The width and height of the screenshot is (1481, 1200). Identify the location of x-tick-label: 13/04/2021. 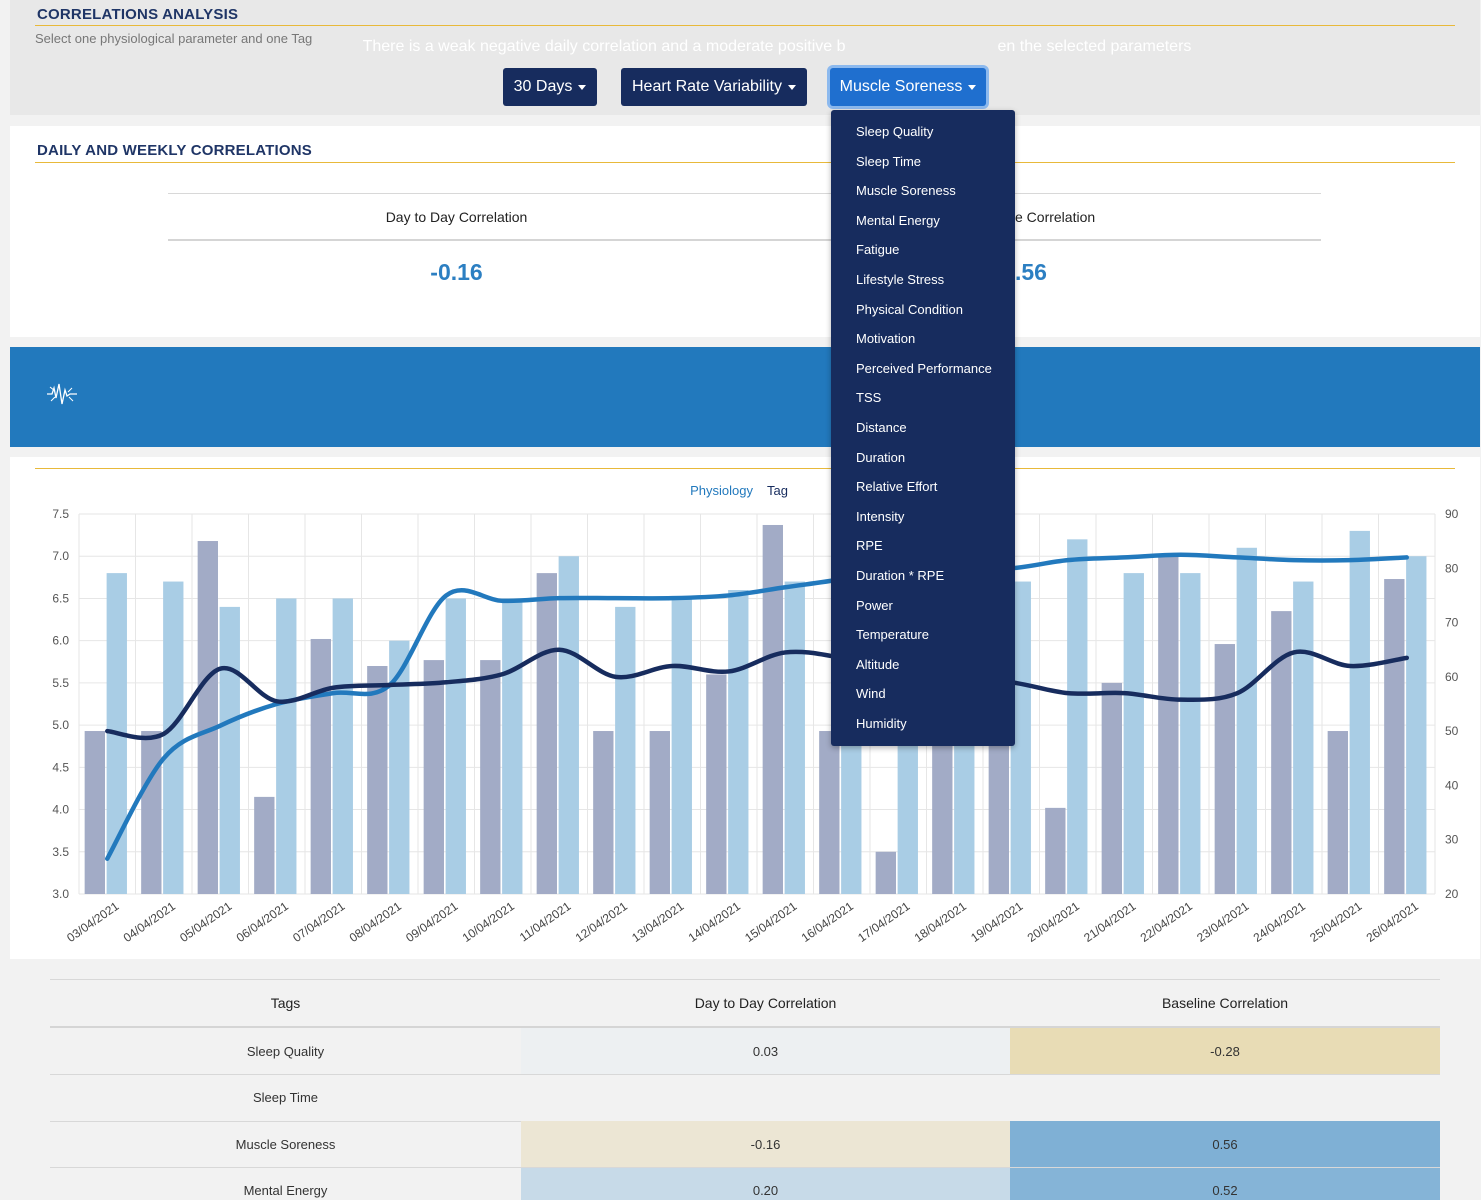
(657, 922).